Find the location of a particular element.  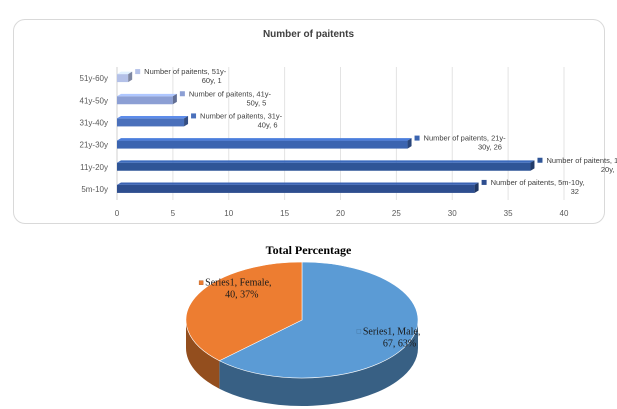

pie-label: Series1, Male,67, 63% is located at coordinates (388, 337).